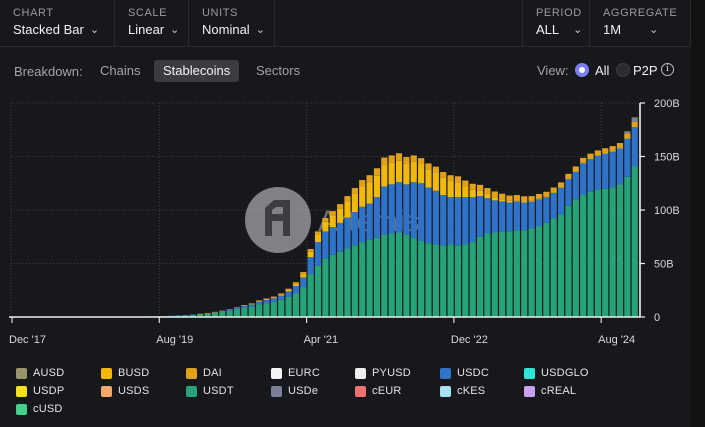  What do you see at coordinates (120, 70) in the screenshot?
I see `tab-chains: Chains` at bounding box center [120, 70].